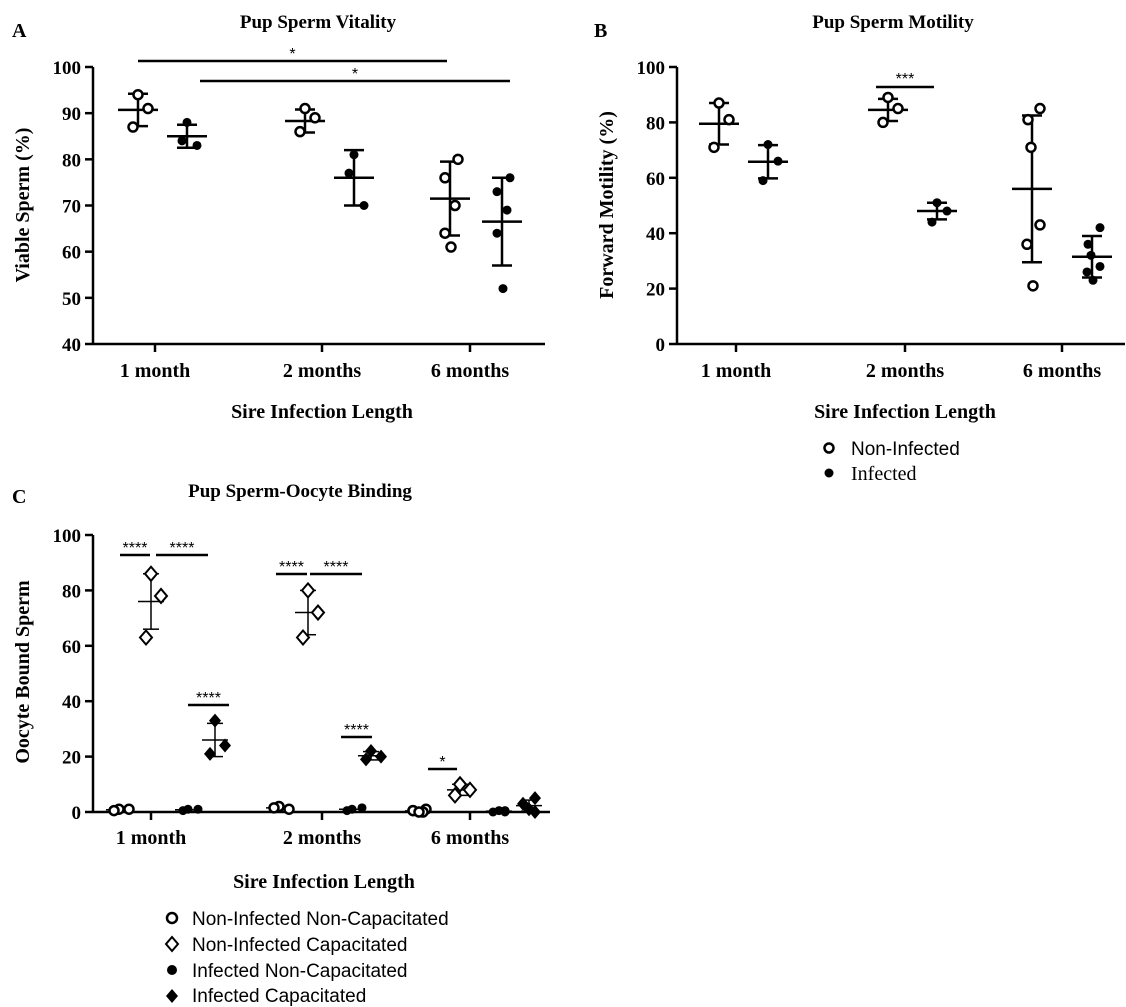 The width and height of the screenshot is (1126, 1007). Describe the element at coordinates (600, 31) in the screenshot. I see `panel-letter-b: B` at that location.